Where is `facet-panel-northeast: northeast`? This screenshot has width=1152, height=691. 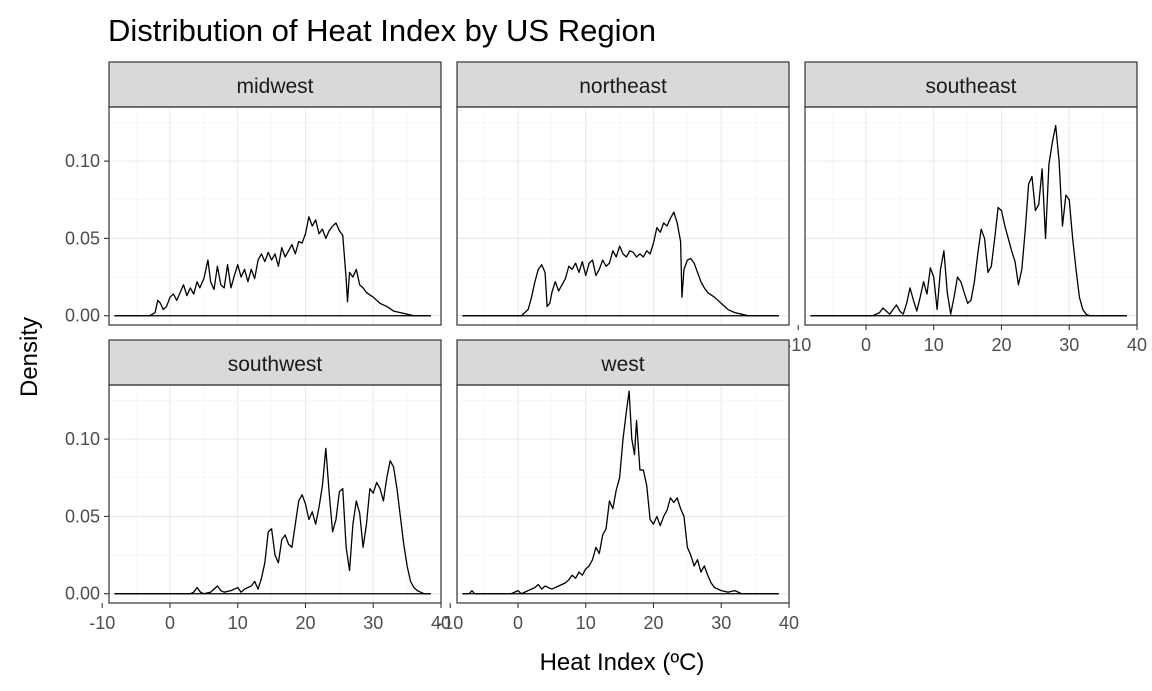 facet-panel-northeast: northeast is located at coordinates (623, 193).